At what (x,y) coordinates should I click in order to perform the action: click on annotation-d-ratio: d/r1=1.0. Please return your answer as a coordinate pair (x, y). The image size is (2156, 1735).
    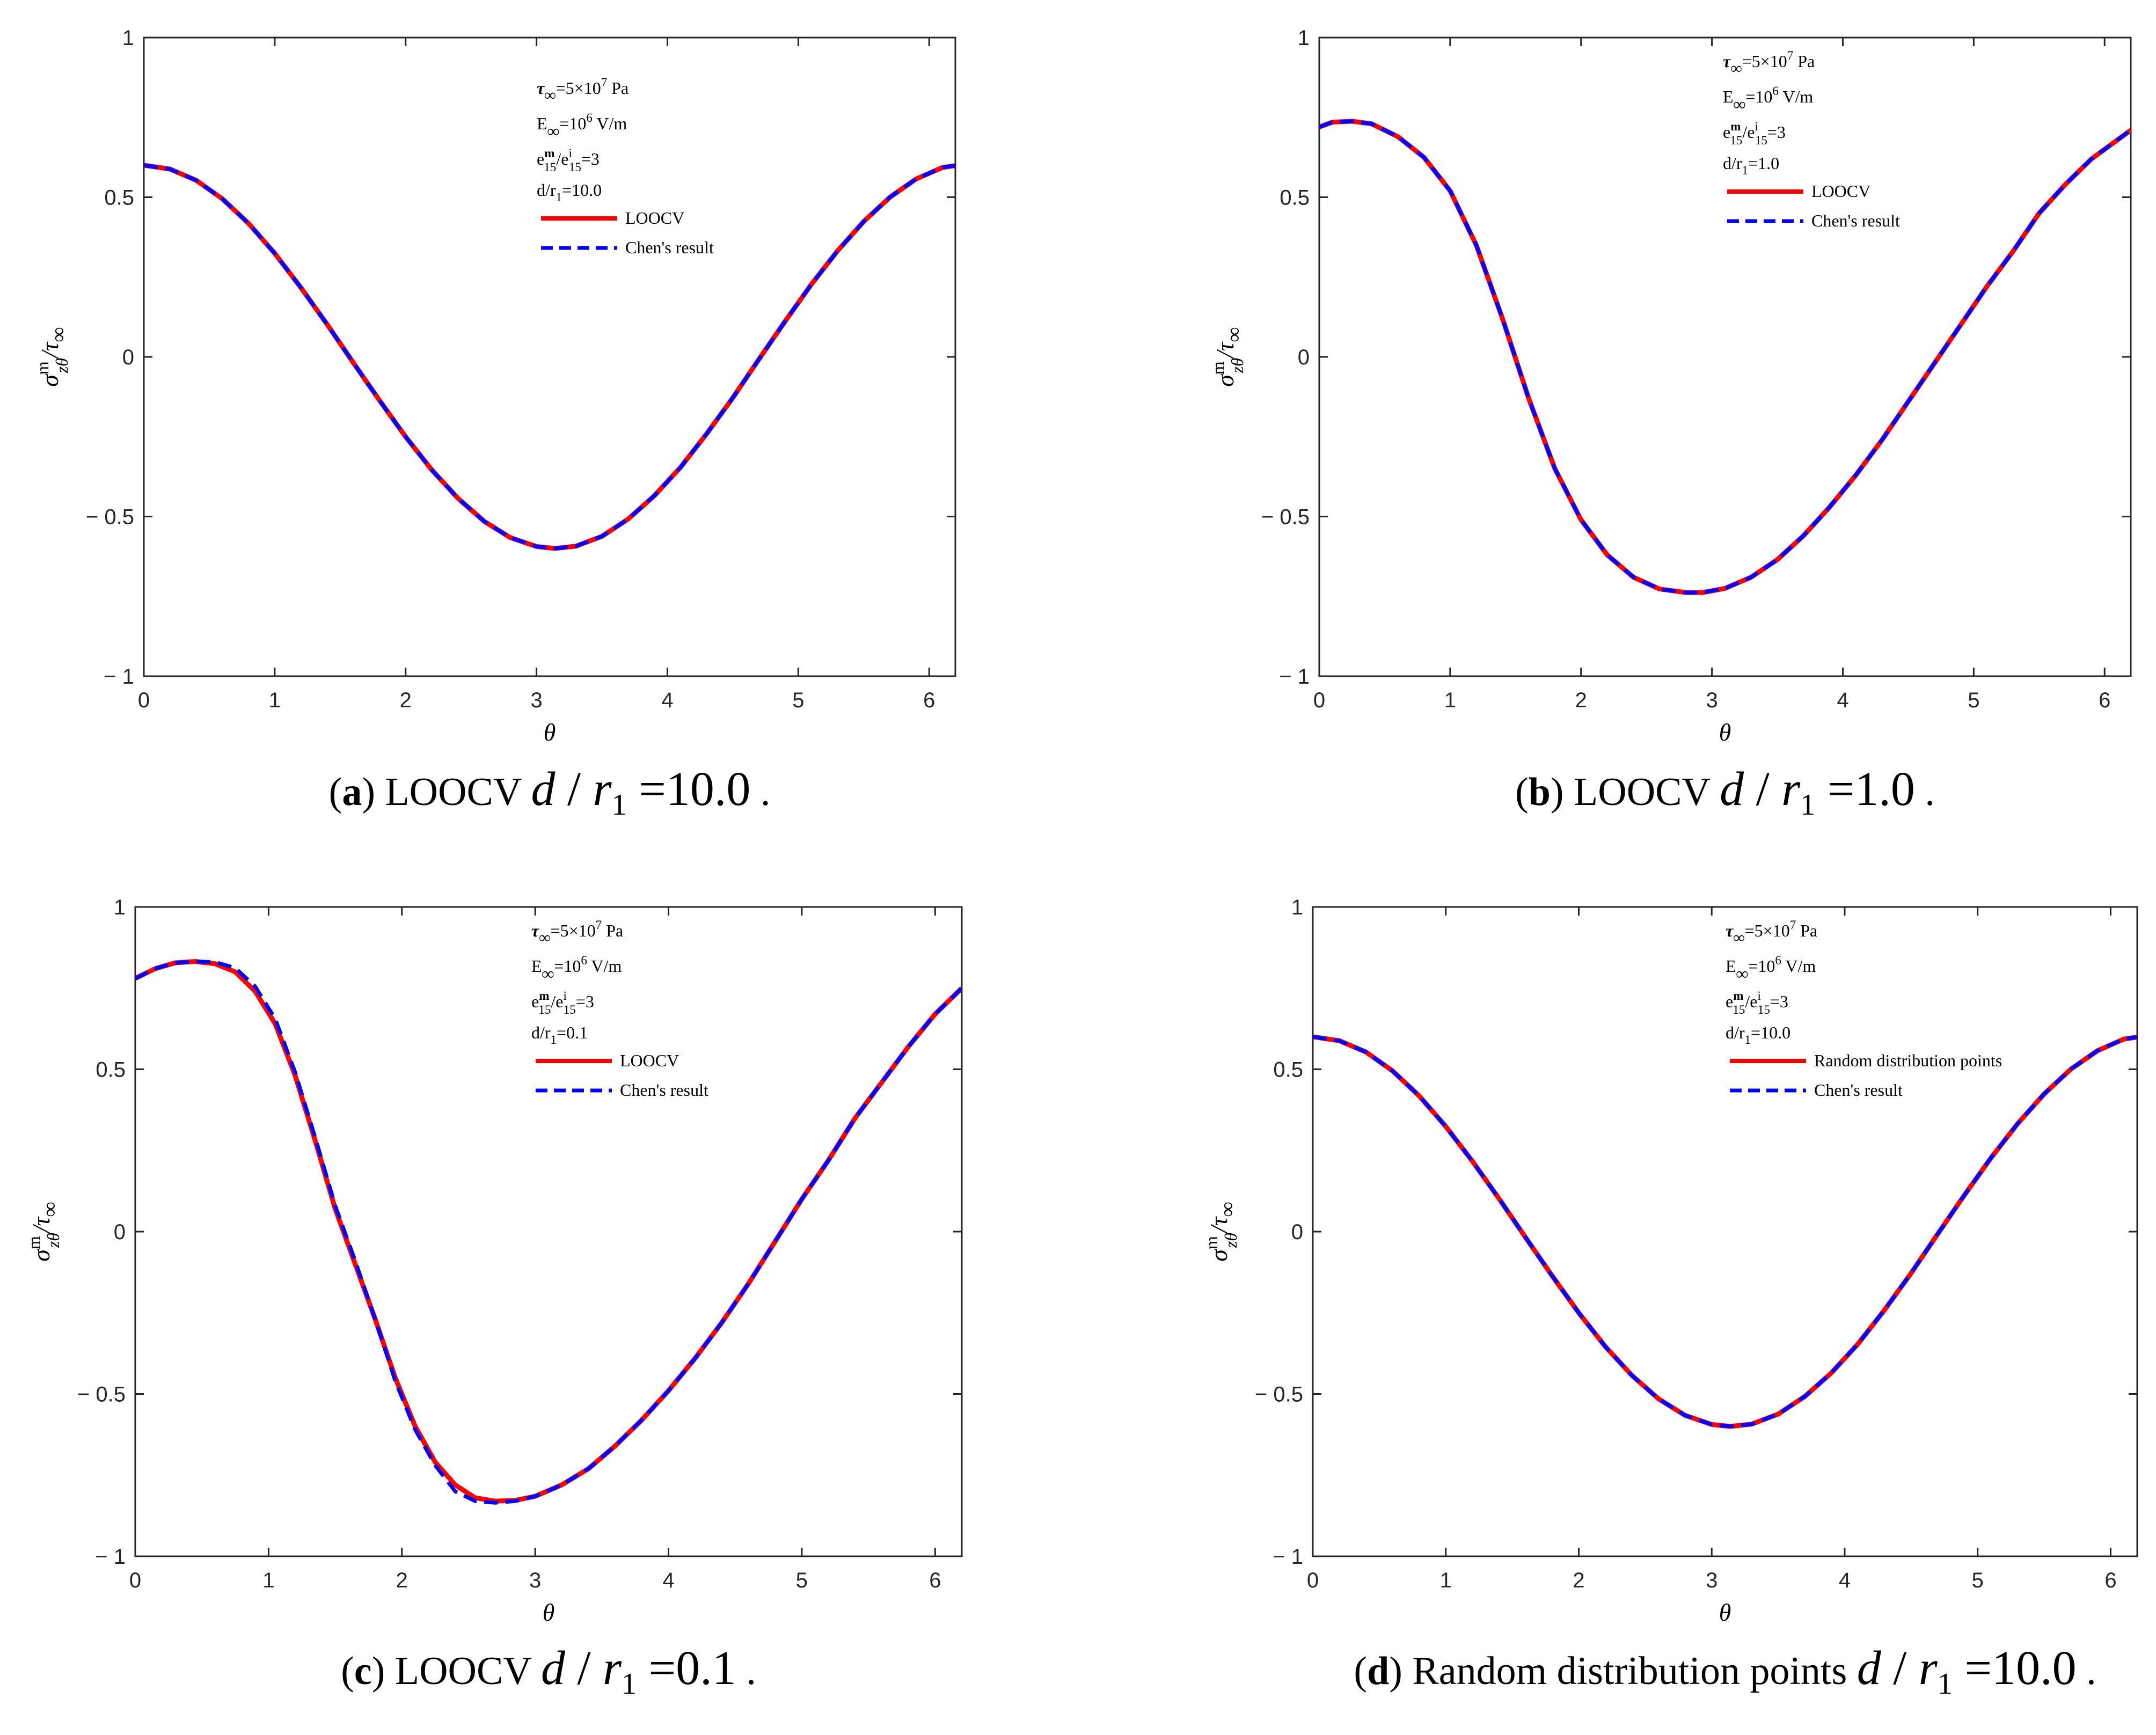
    Looking at the image, I should click on (1751, 165).